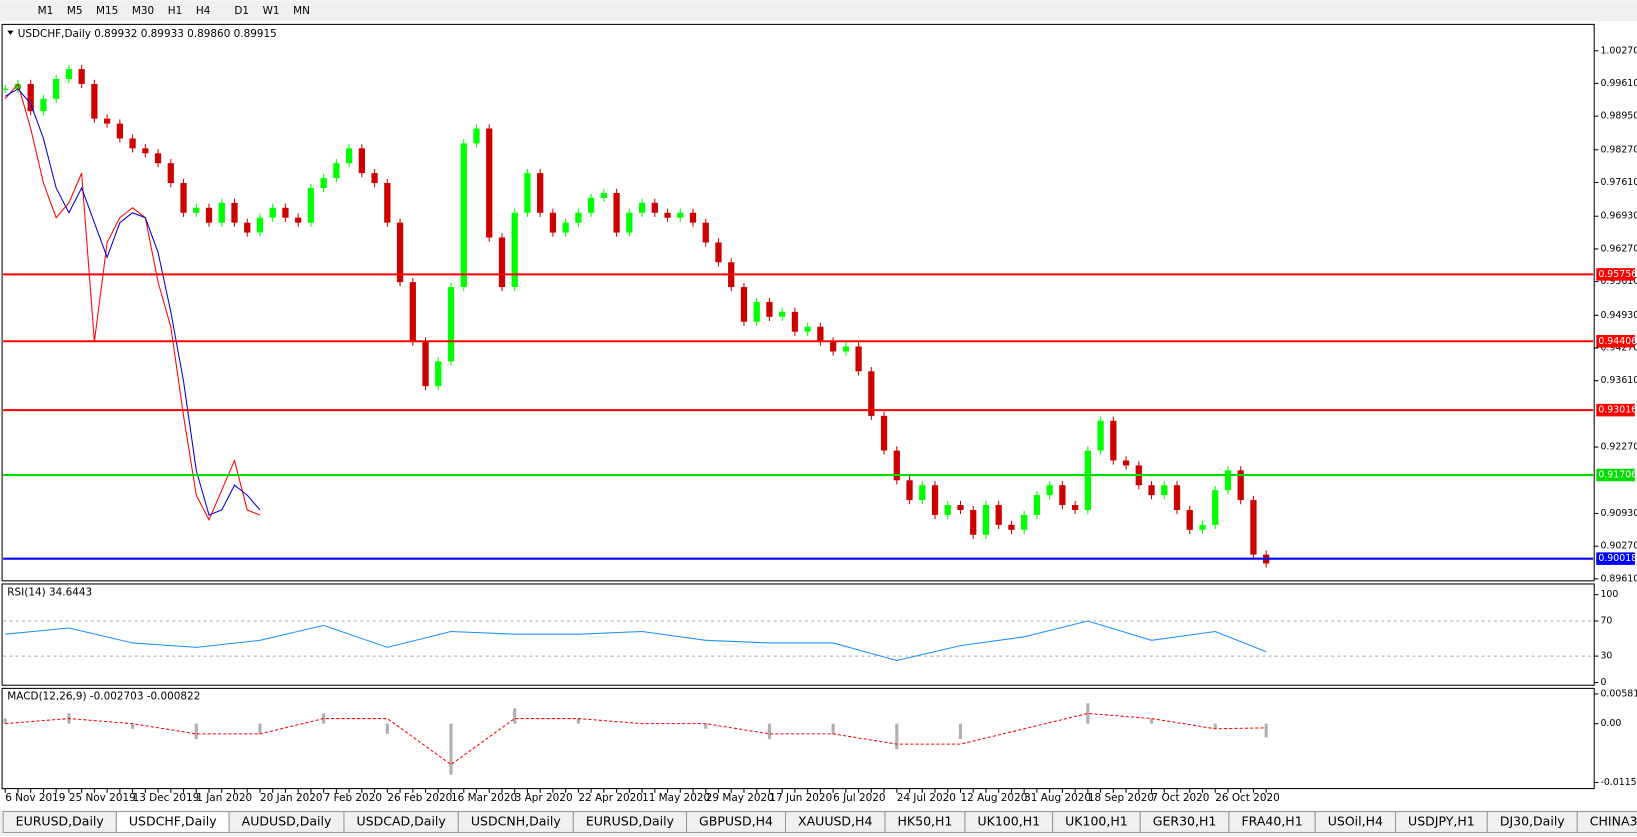 This screenshot has height=837, width=1637. I want to click on timeframe-button: H1, so click(175, 11).